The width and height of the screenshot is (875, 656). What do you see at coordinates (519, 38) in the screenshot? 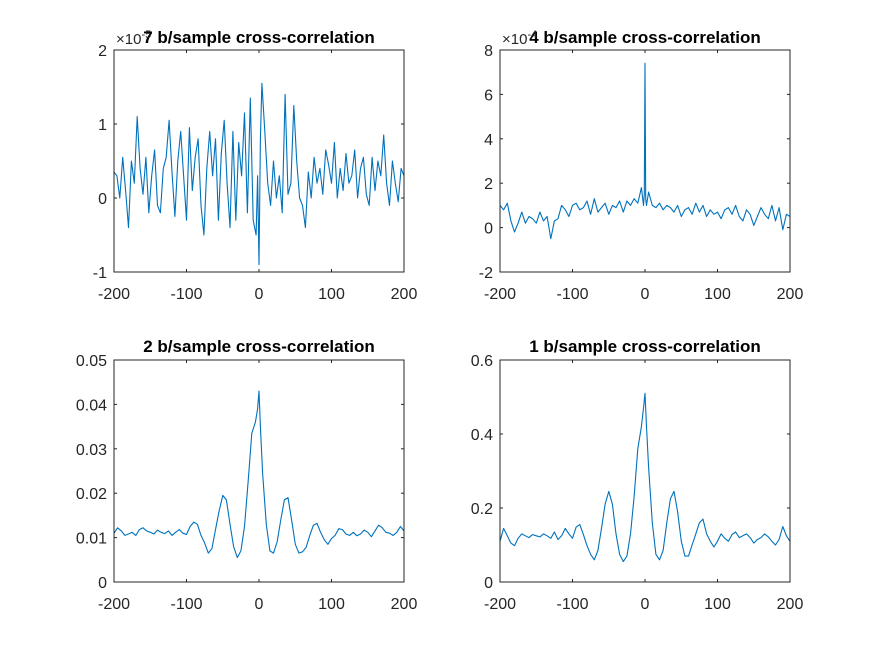
I see `axis-exponent-label: ×10⁻⁴` at bounding box center [519, 38].